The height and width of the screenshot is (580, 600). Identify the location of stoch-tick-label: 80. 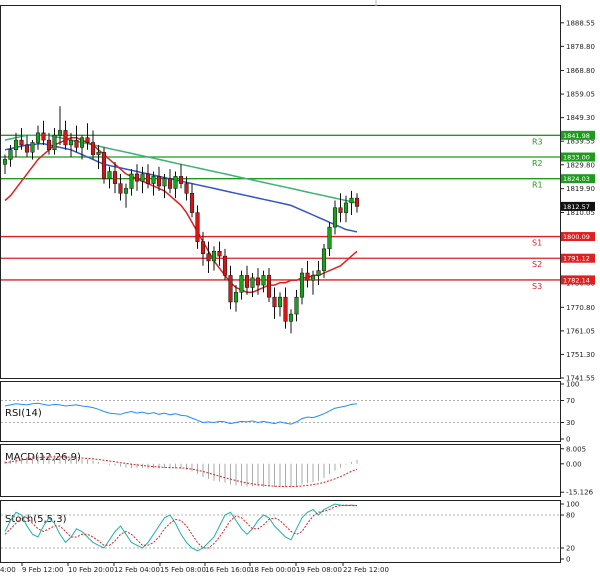
(570, 516).